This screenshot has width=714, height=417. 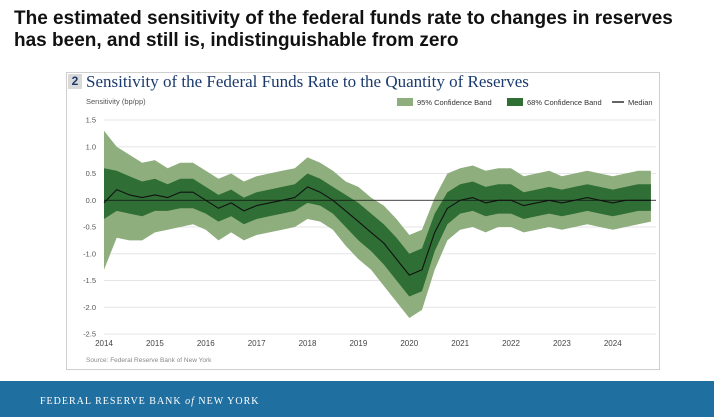 What do you see at coordinates (308, 343) in the screenshot?
I see `x-tick-label: 2018` at bounding box center [308, 343].